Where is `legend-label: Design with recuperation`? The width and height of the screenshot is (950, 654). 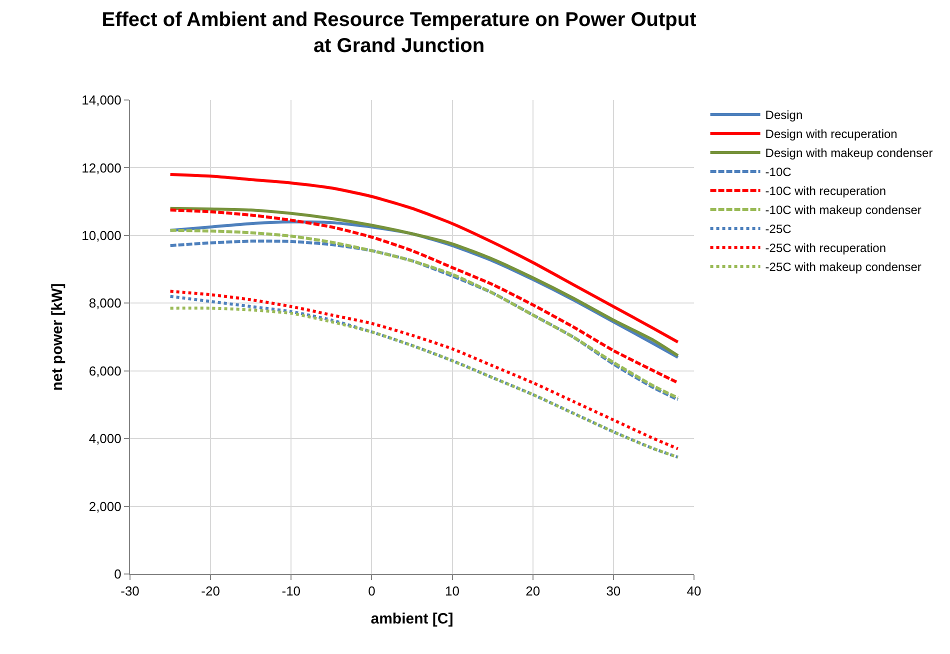 legend-label: Design with recuperation is located at coordinates (831, 134).